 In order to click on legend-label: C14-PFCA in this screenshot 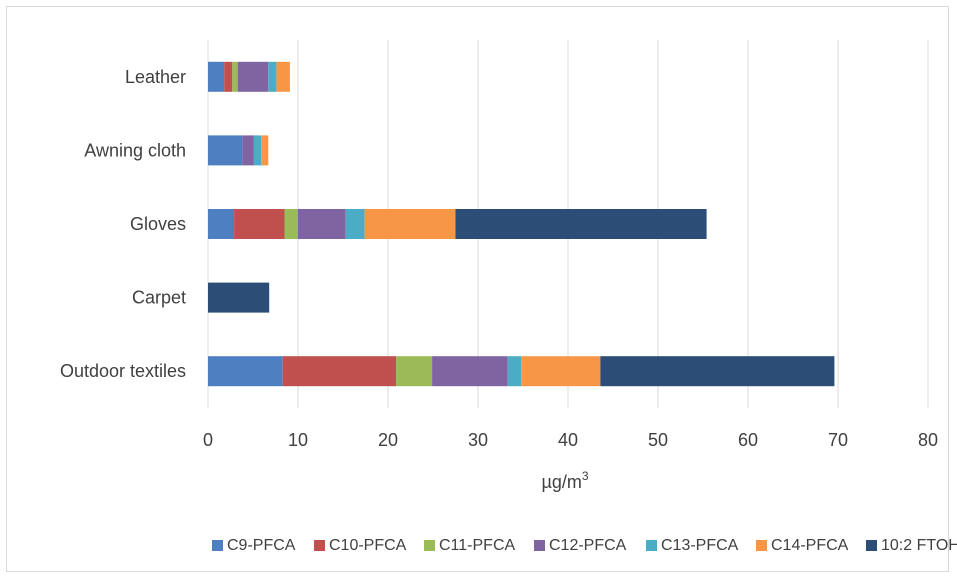, I will do `click(810, 545)`.